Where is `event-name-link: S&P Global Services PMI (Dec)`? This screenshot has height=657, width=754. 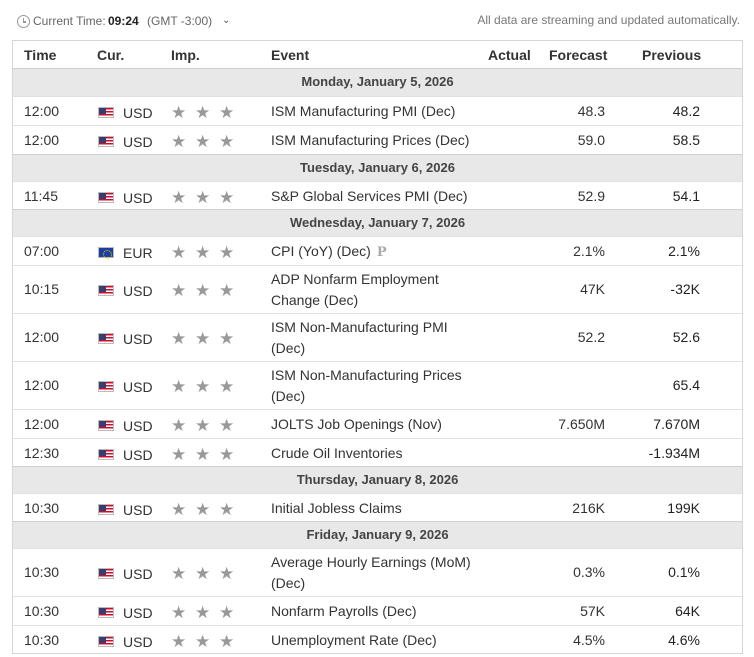
event-name-link: S&P Global Services PMI (Dec) is located at coordinates (376, 196).